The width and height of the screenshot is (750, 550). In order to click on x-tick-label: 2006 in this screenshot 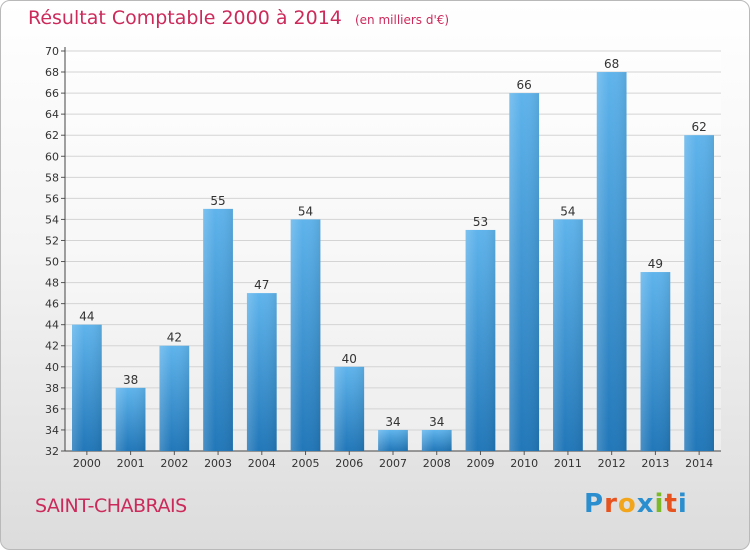, I will do `click(349, 463)`.